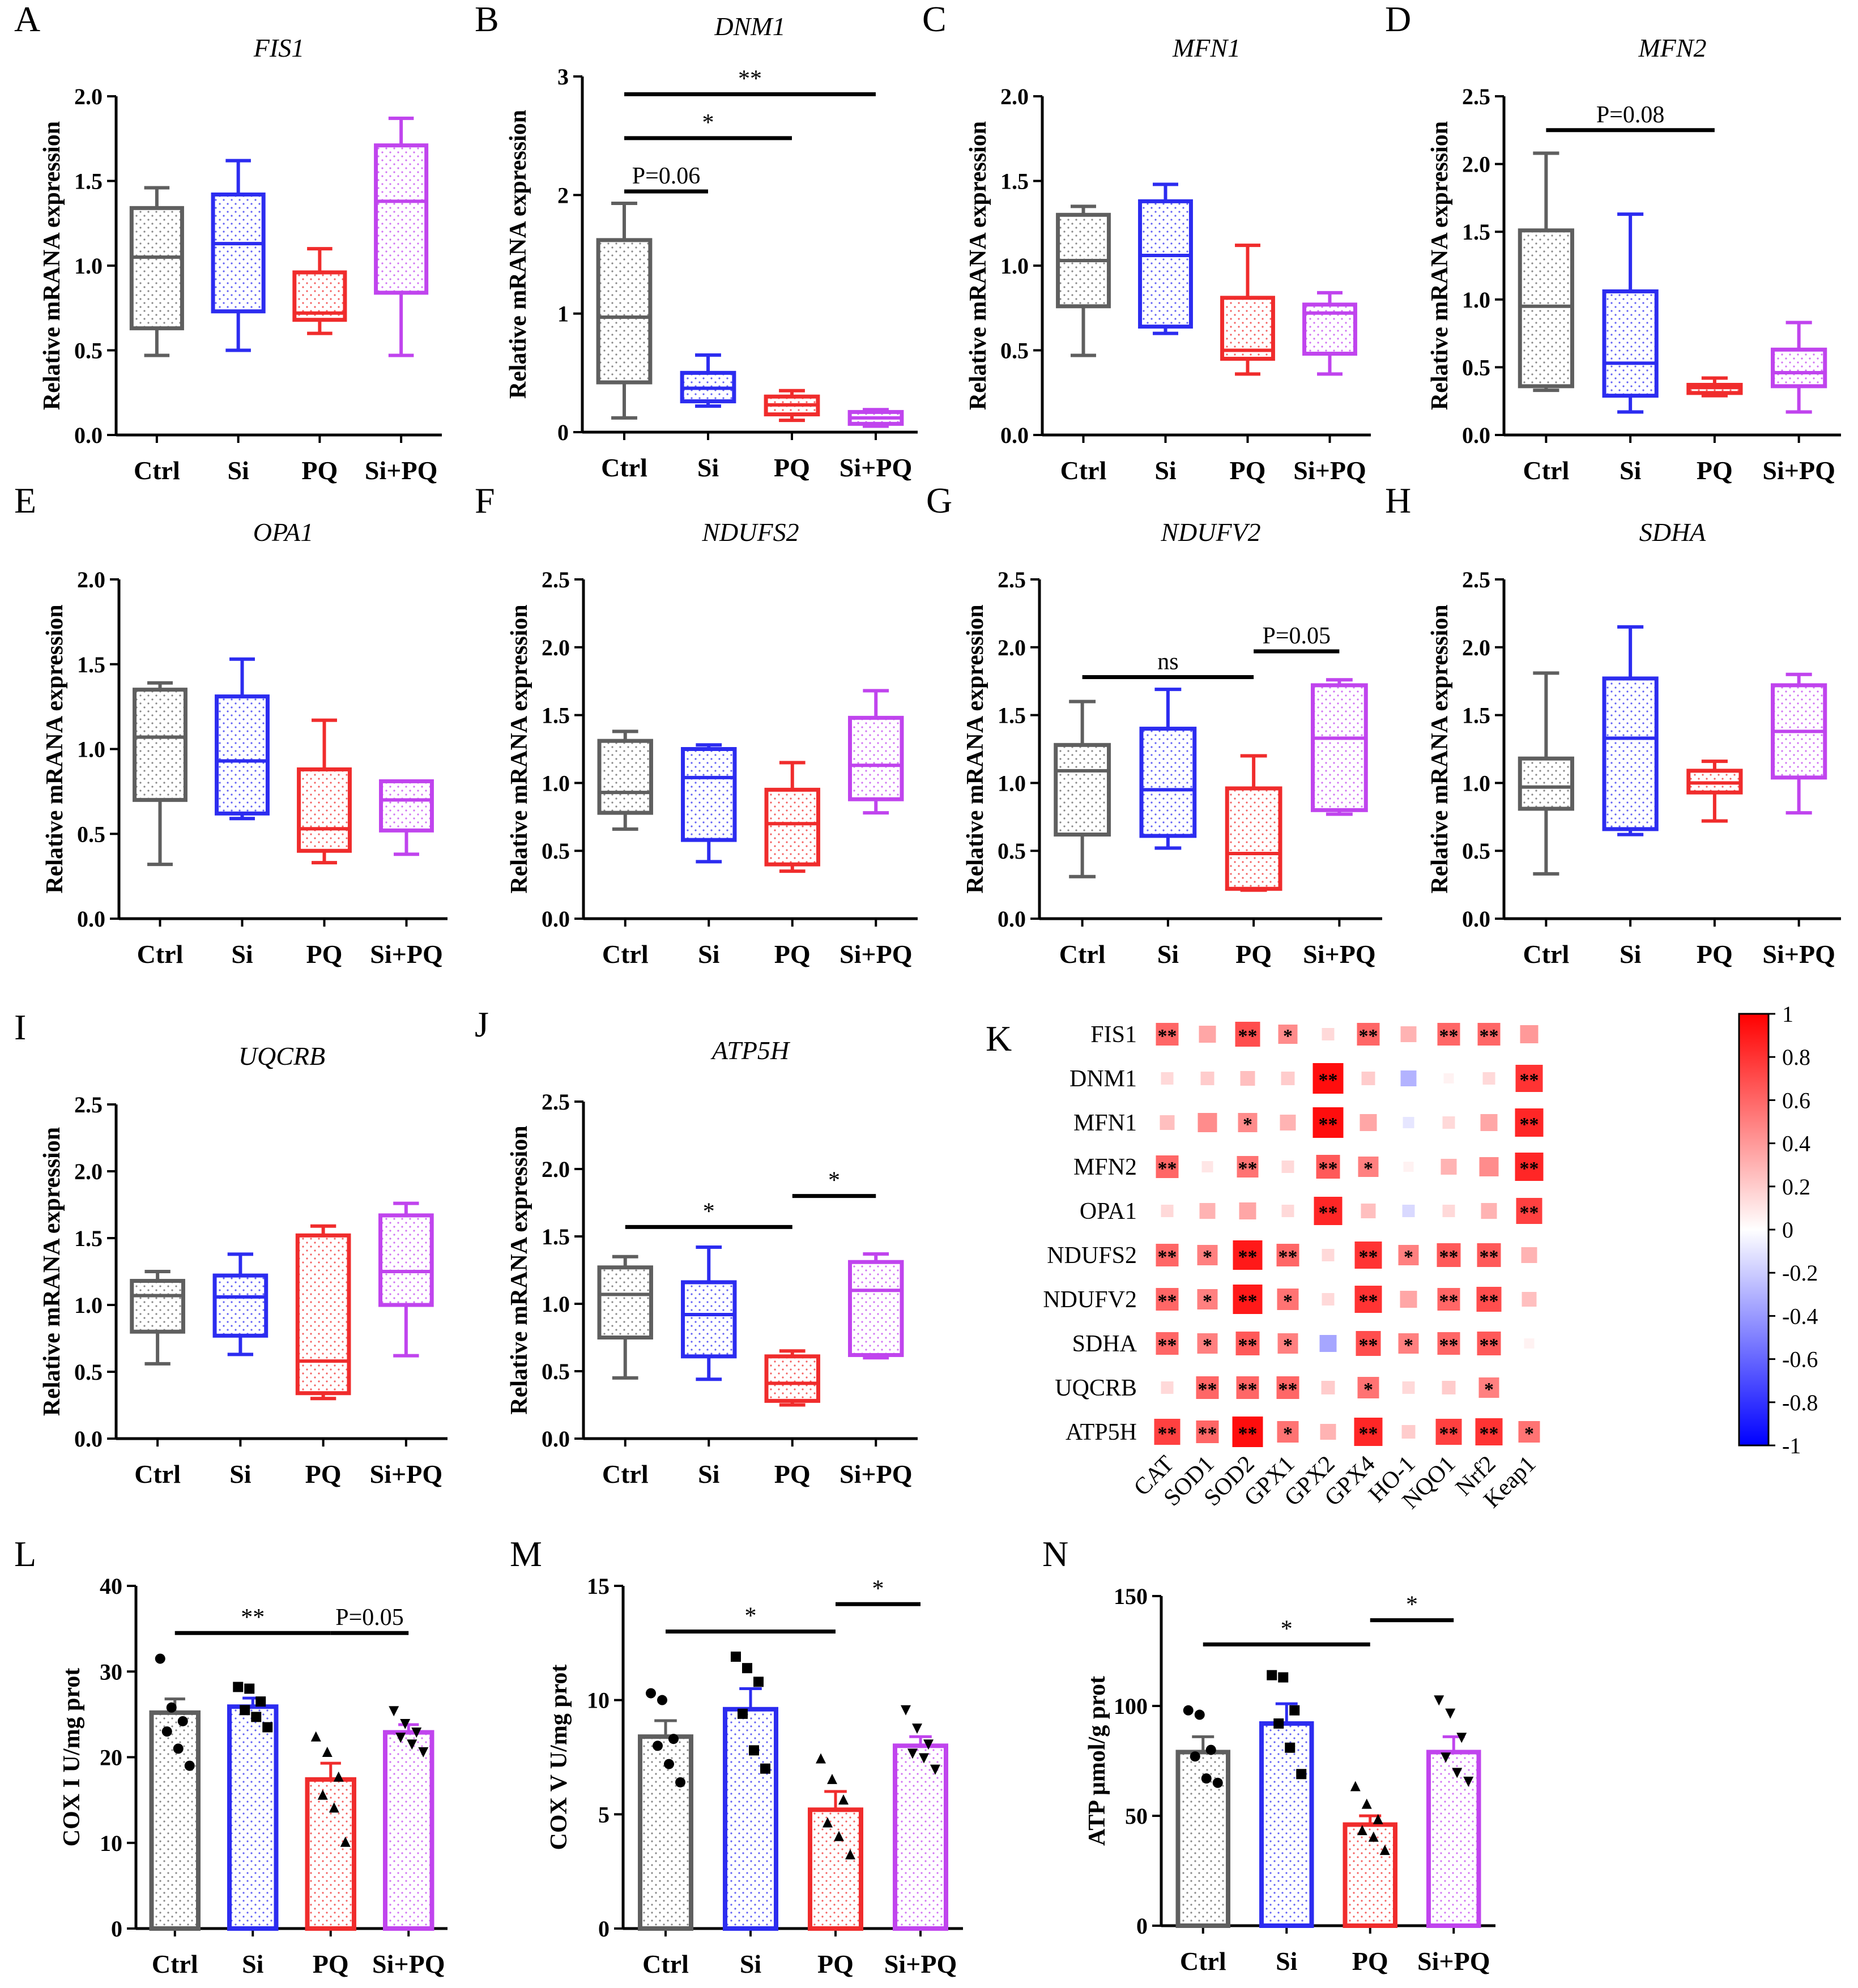 The height and width of the screenshot is (1988, 1858). Describe the element at coordinates (1268, 1755) in the screenshot. I see `panel-N: N 0 50 100 150 ATP μmol/g prot Ctrl Si PQ Si+PQ * *` at that location.